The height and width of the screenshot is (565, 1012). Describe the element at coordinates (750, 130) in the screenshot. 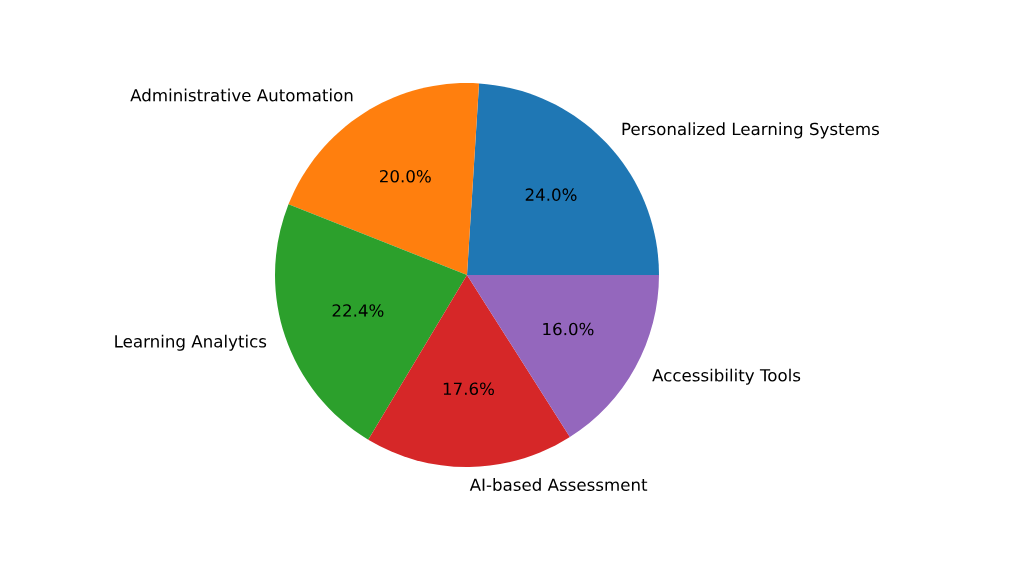

I see `slice-label: Personalized Learning Systems` at that location.